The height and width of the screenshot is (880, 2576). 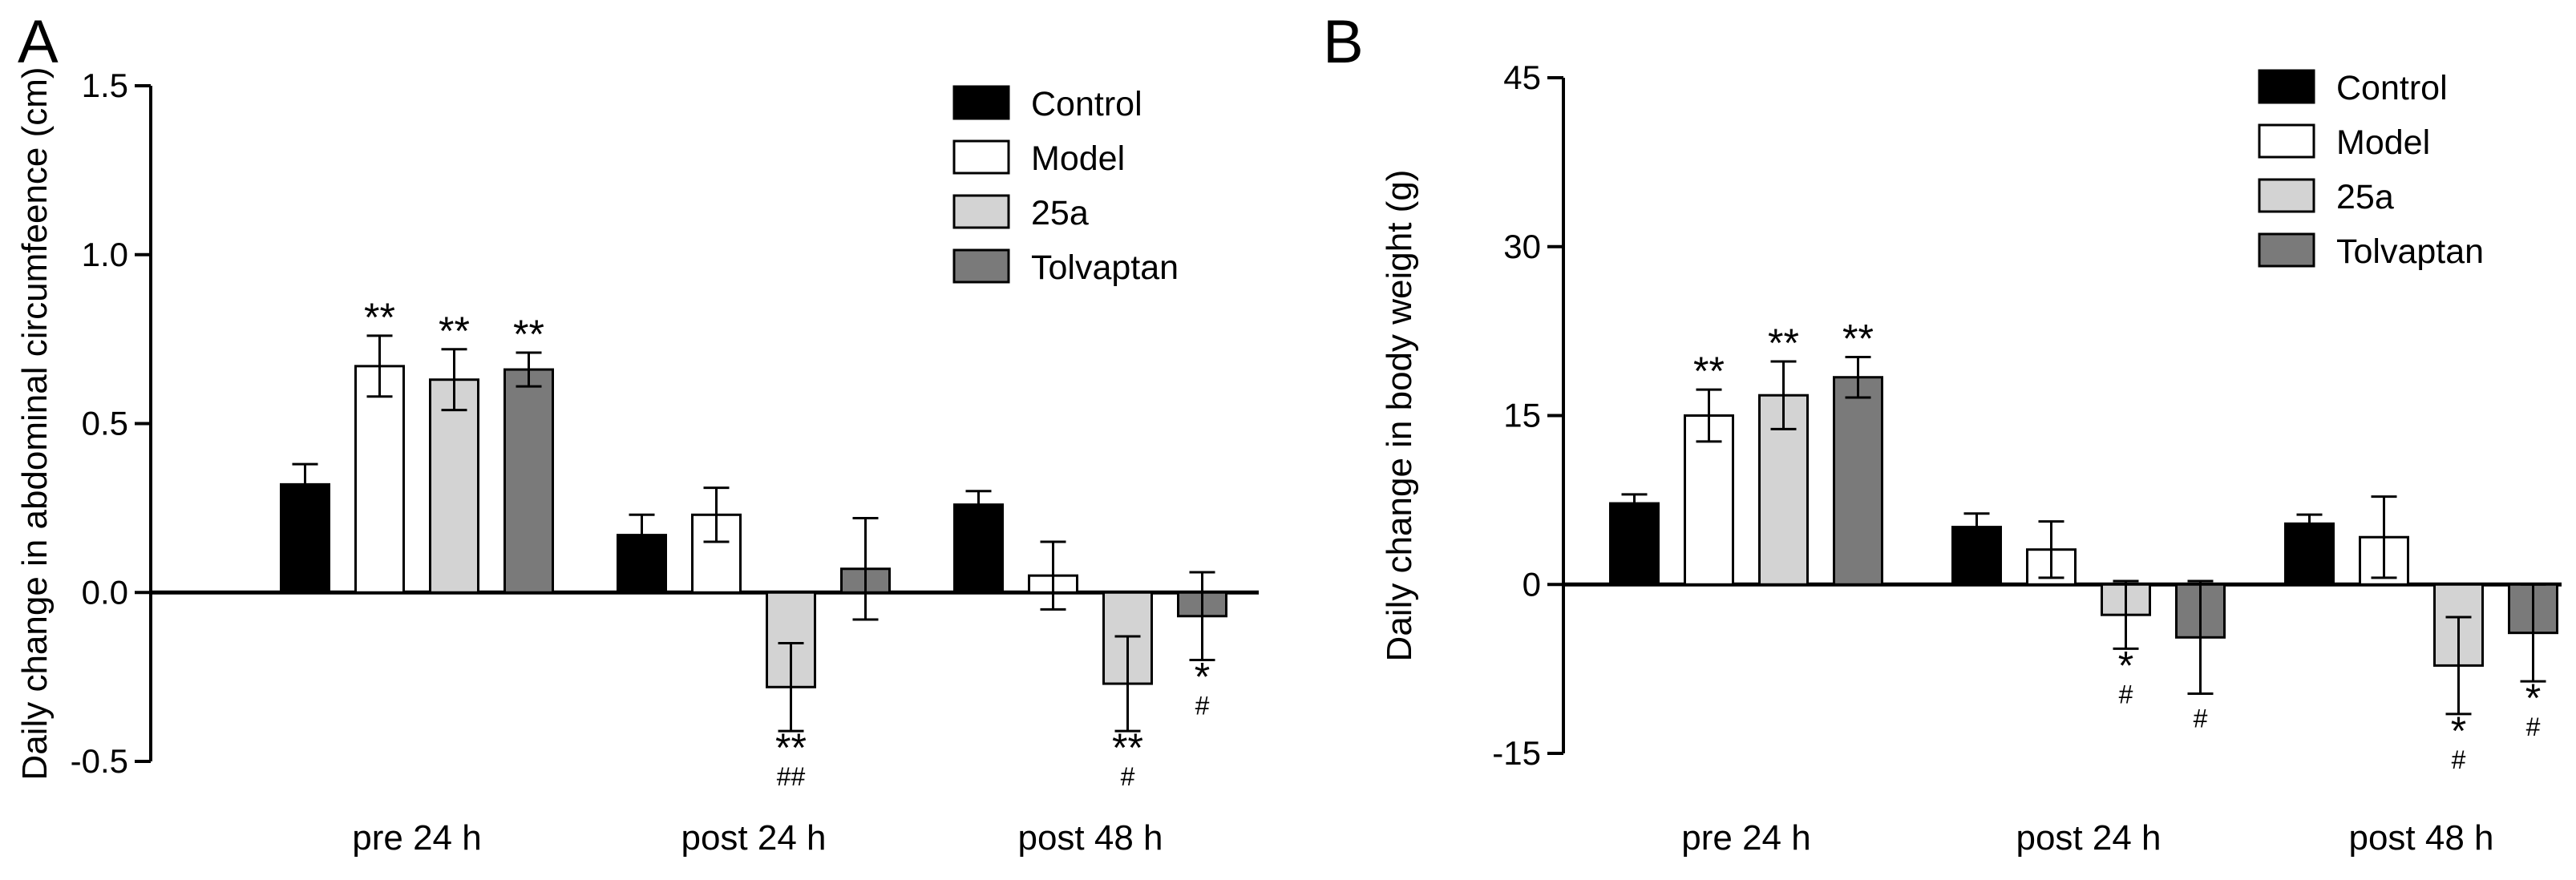 I want to click on y-tick-label: 0.0, so click(x=105, y=592).